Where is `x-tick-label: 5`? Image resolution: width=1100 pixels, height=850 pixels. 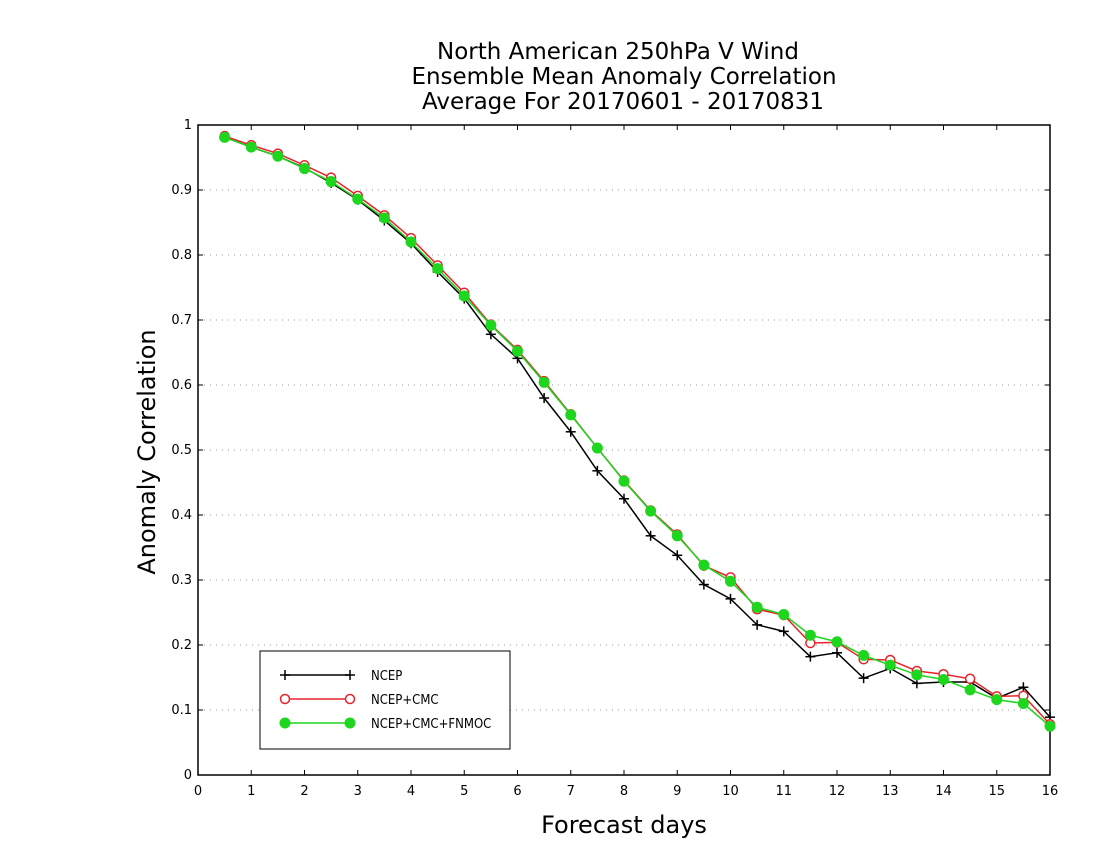
x-tick-label: 5 is located at coordinates (464, 791).